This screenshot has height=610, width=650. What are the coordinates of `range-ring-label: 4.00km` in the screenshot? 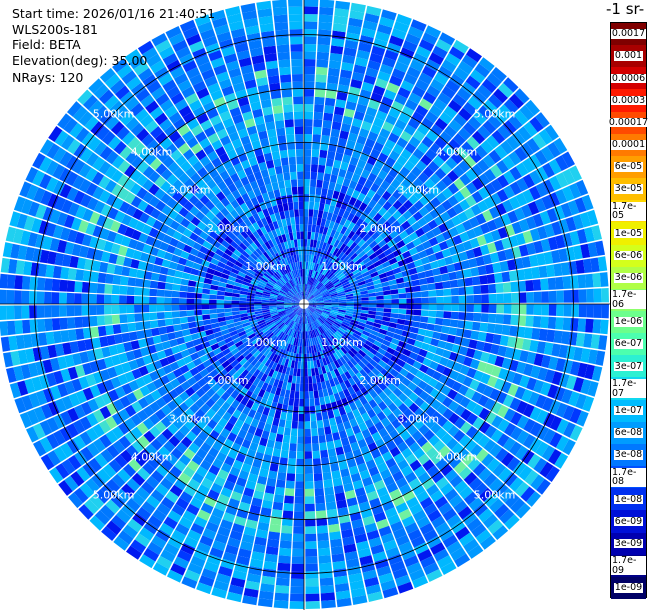 It's located at (152, 152).